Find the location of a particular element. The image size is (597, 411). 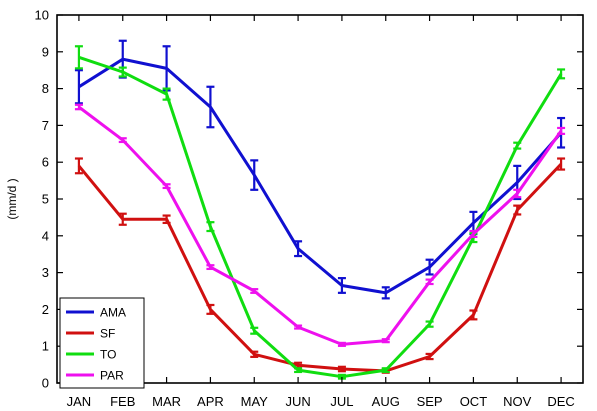

y-tick-label: 0 is located at coordinates (45, 383).